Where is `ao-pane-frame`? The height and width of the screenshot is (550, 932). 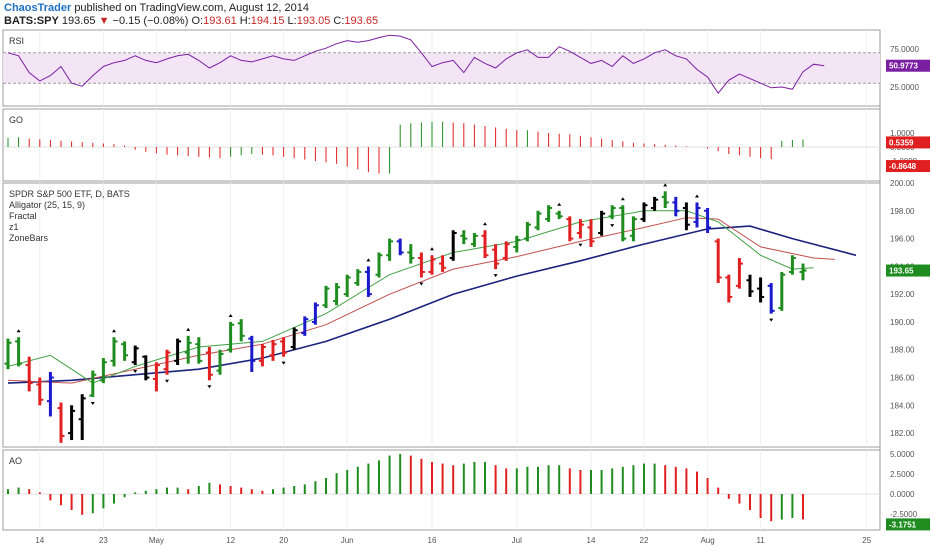 ao-pane-frame is located at coordinates (441, 490).